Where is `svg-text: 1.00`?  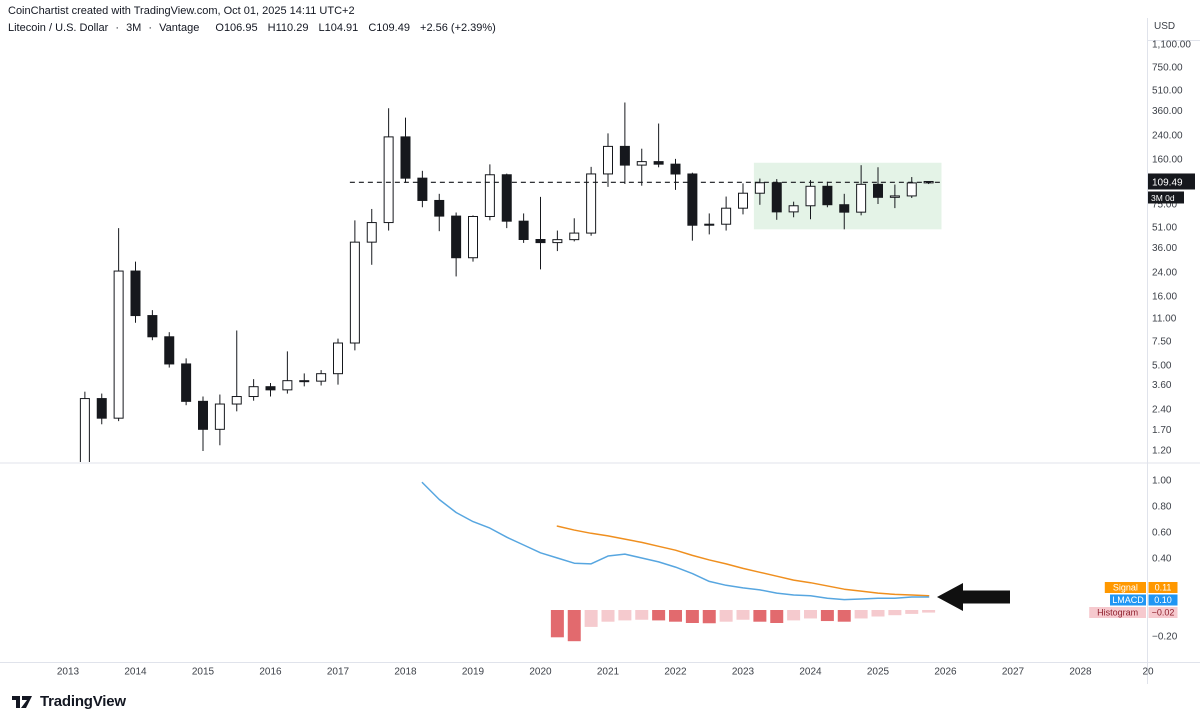
svg-text: 1.00 is located at coordinates (1162, 481).